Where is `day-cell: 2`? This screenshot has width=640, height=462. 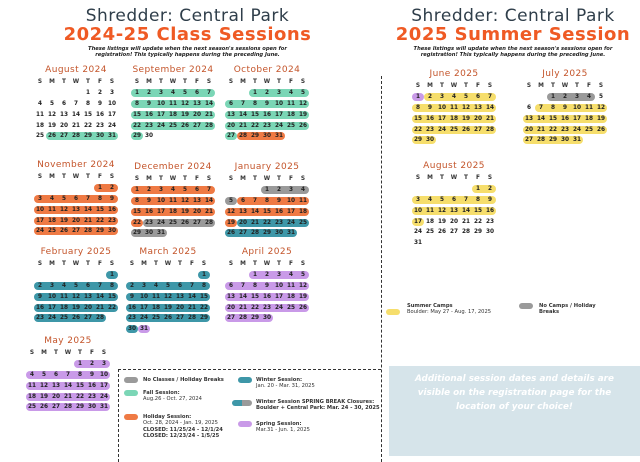
day-cell: 2 is located at coordinates (267, 275).